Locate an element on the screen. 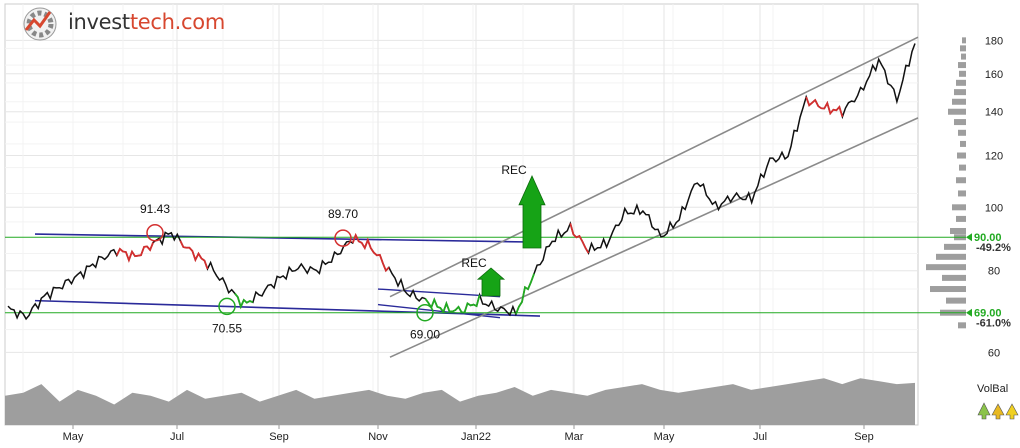 Image resolution: width=1020 pixels, height=448 pixels. volbal-indicator is located at coordinates (998, 411).